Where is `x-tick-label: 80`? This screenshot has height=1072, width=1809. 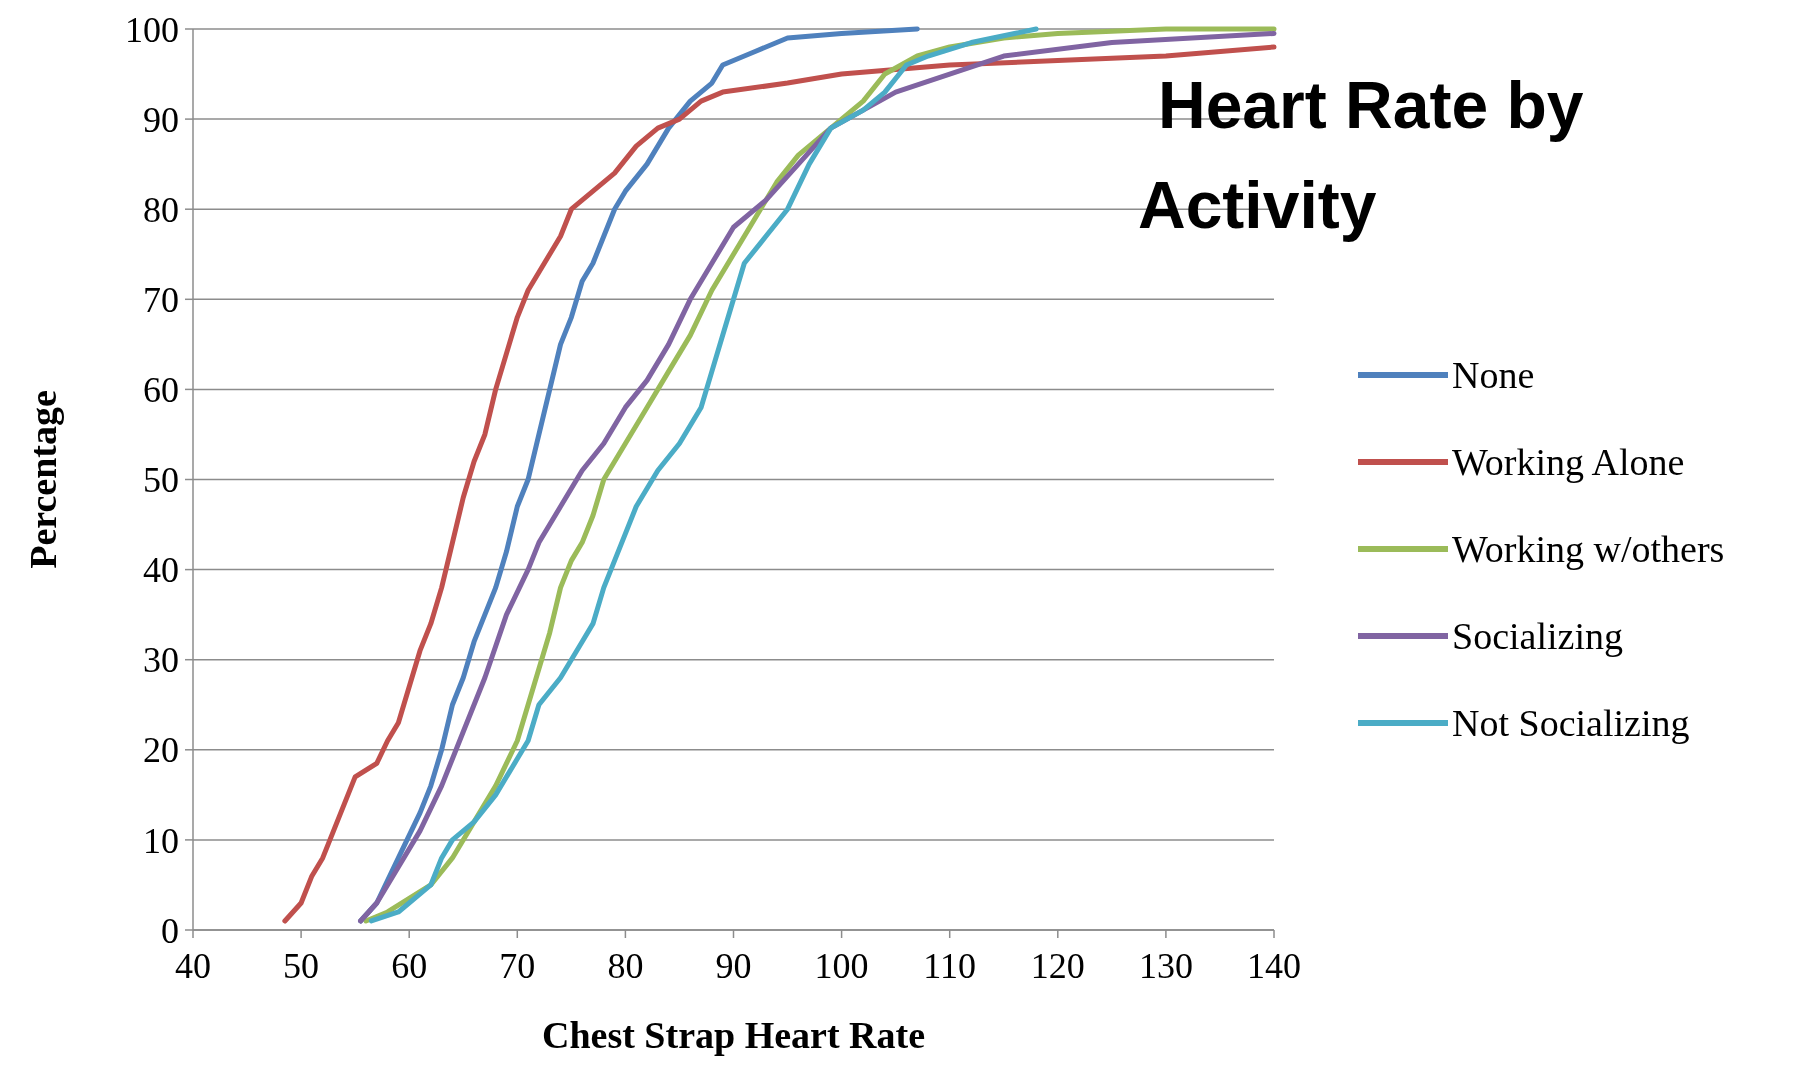 x-tick-label: 80 is located at coordinates (625, 966).